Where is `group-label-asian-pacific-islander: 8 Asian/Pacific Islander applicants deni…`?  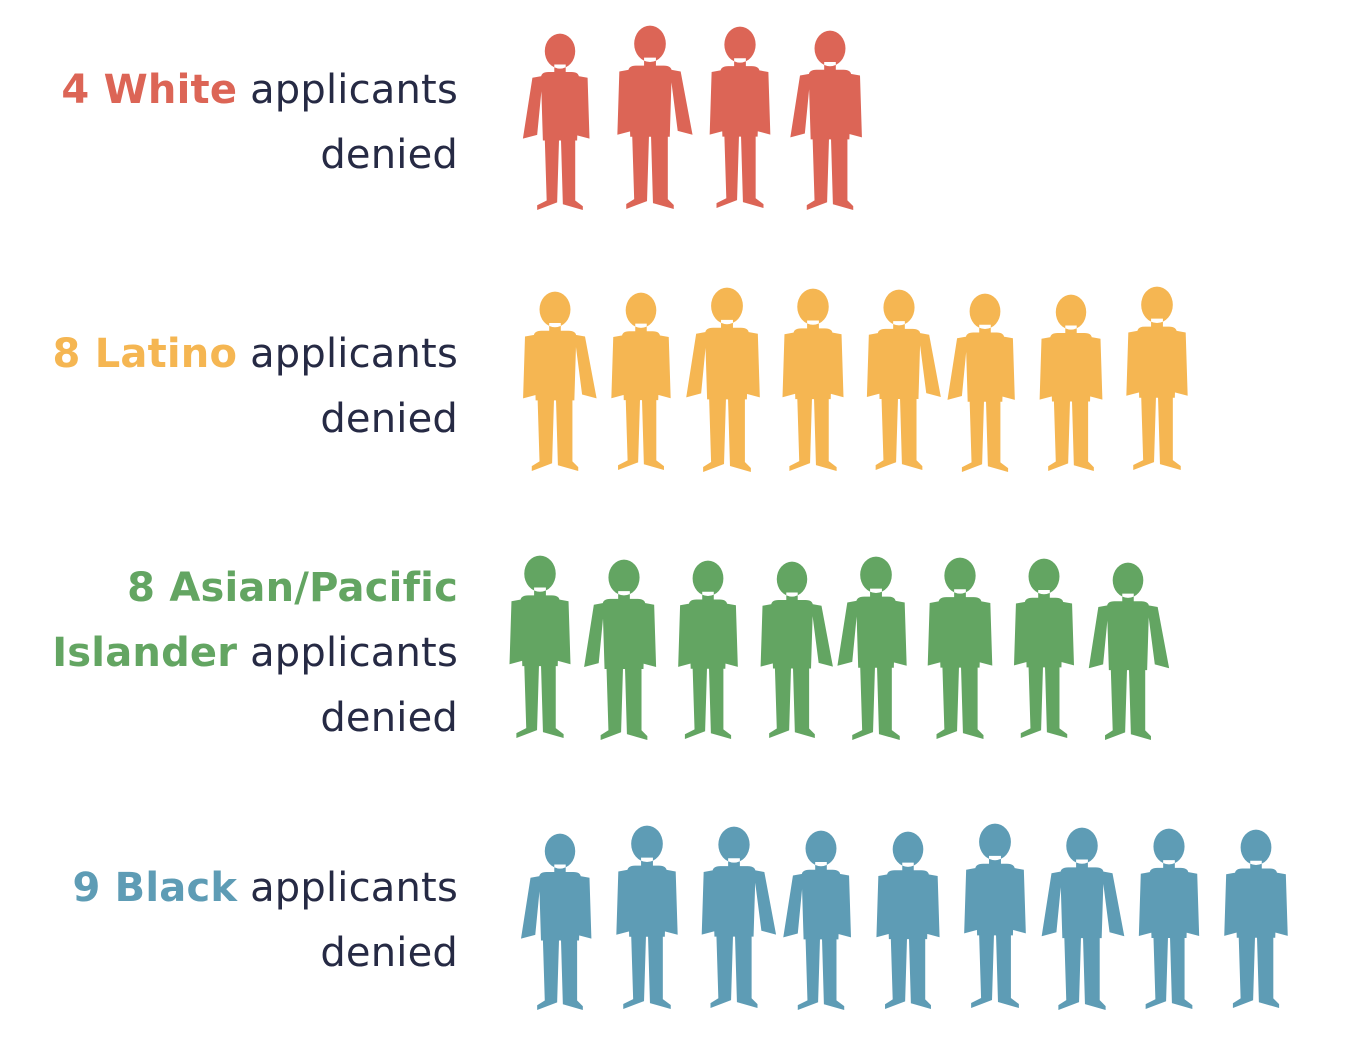
group-label-asian-pacific-islander: 8 Asian/Pacific Islander applicants deni… is located at coordinates (255, 653).